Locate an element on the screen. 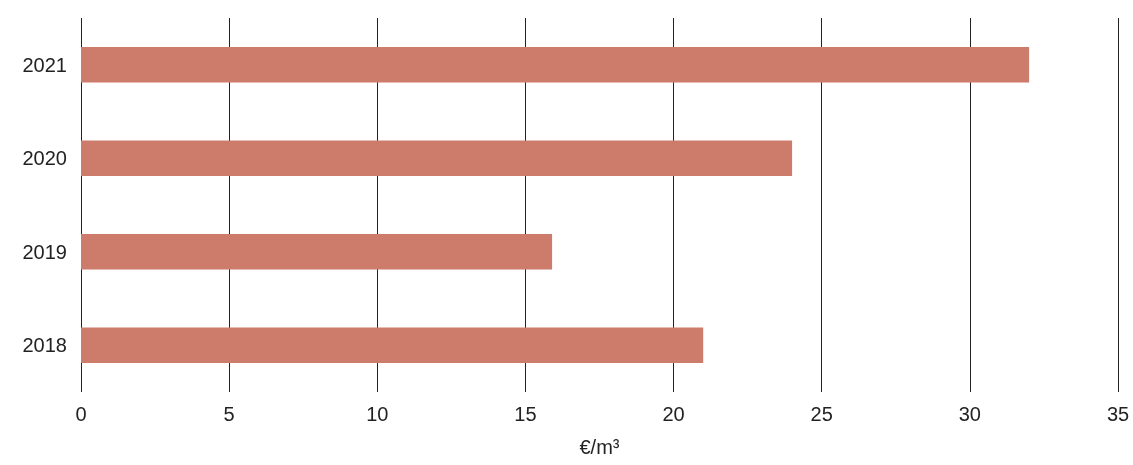 This screenshot has width=1133, height=465. y-tick-label: 2021 is located at coordinates (44, 64).